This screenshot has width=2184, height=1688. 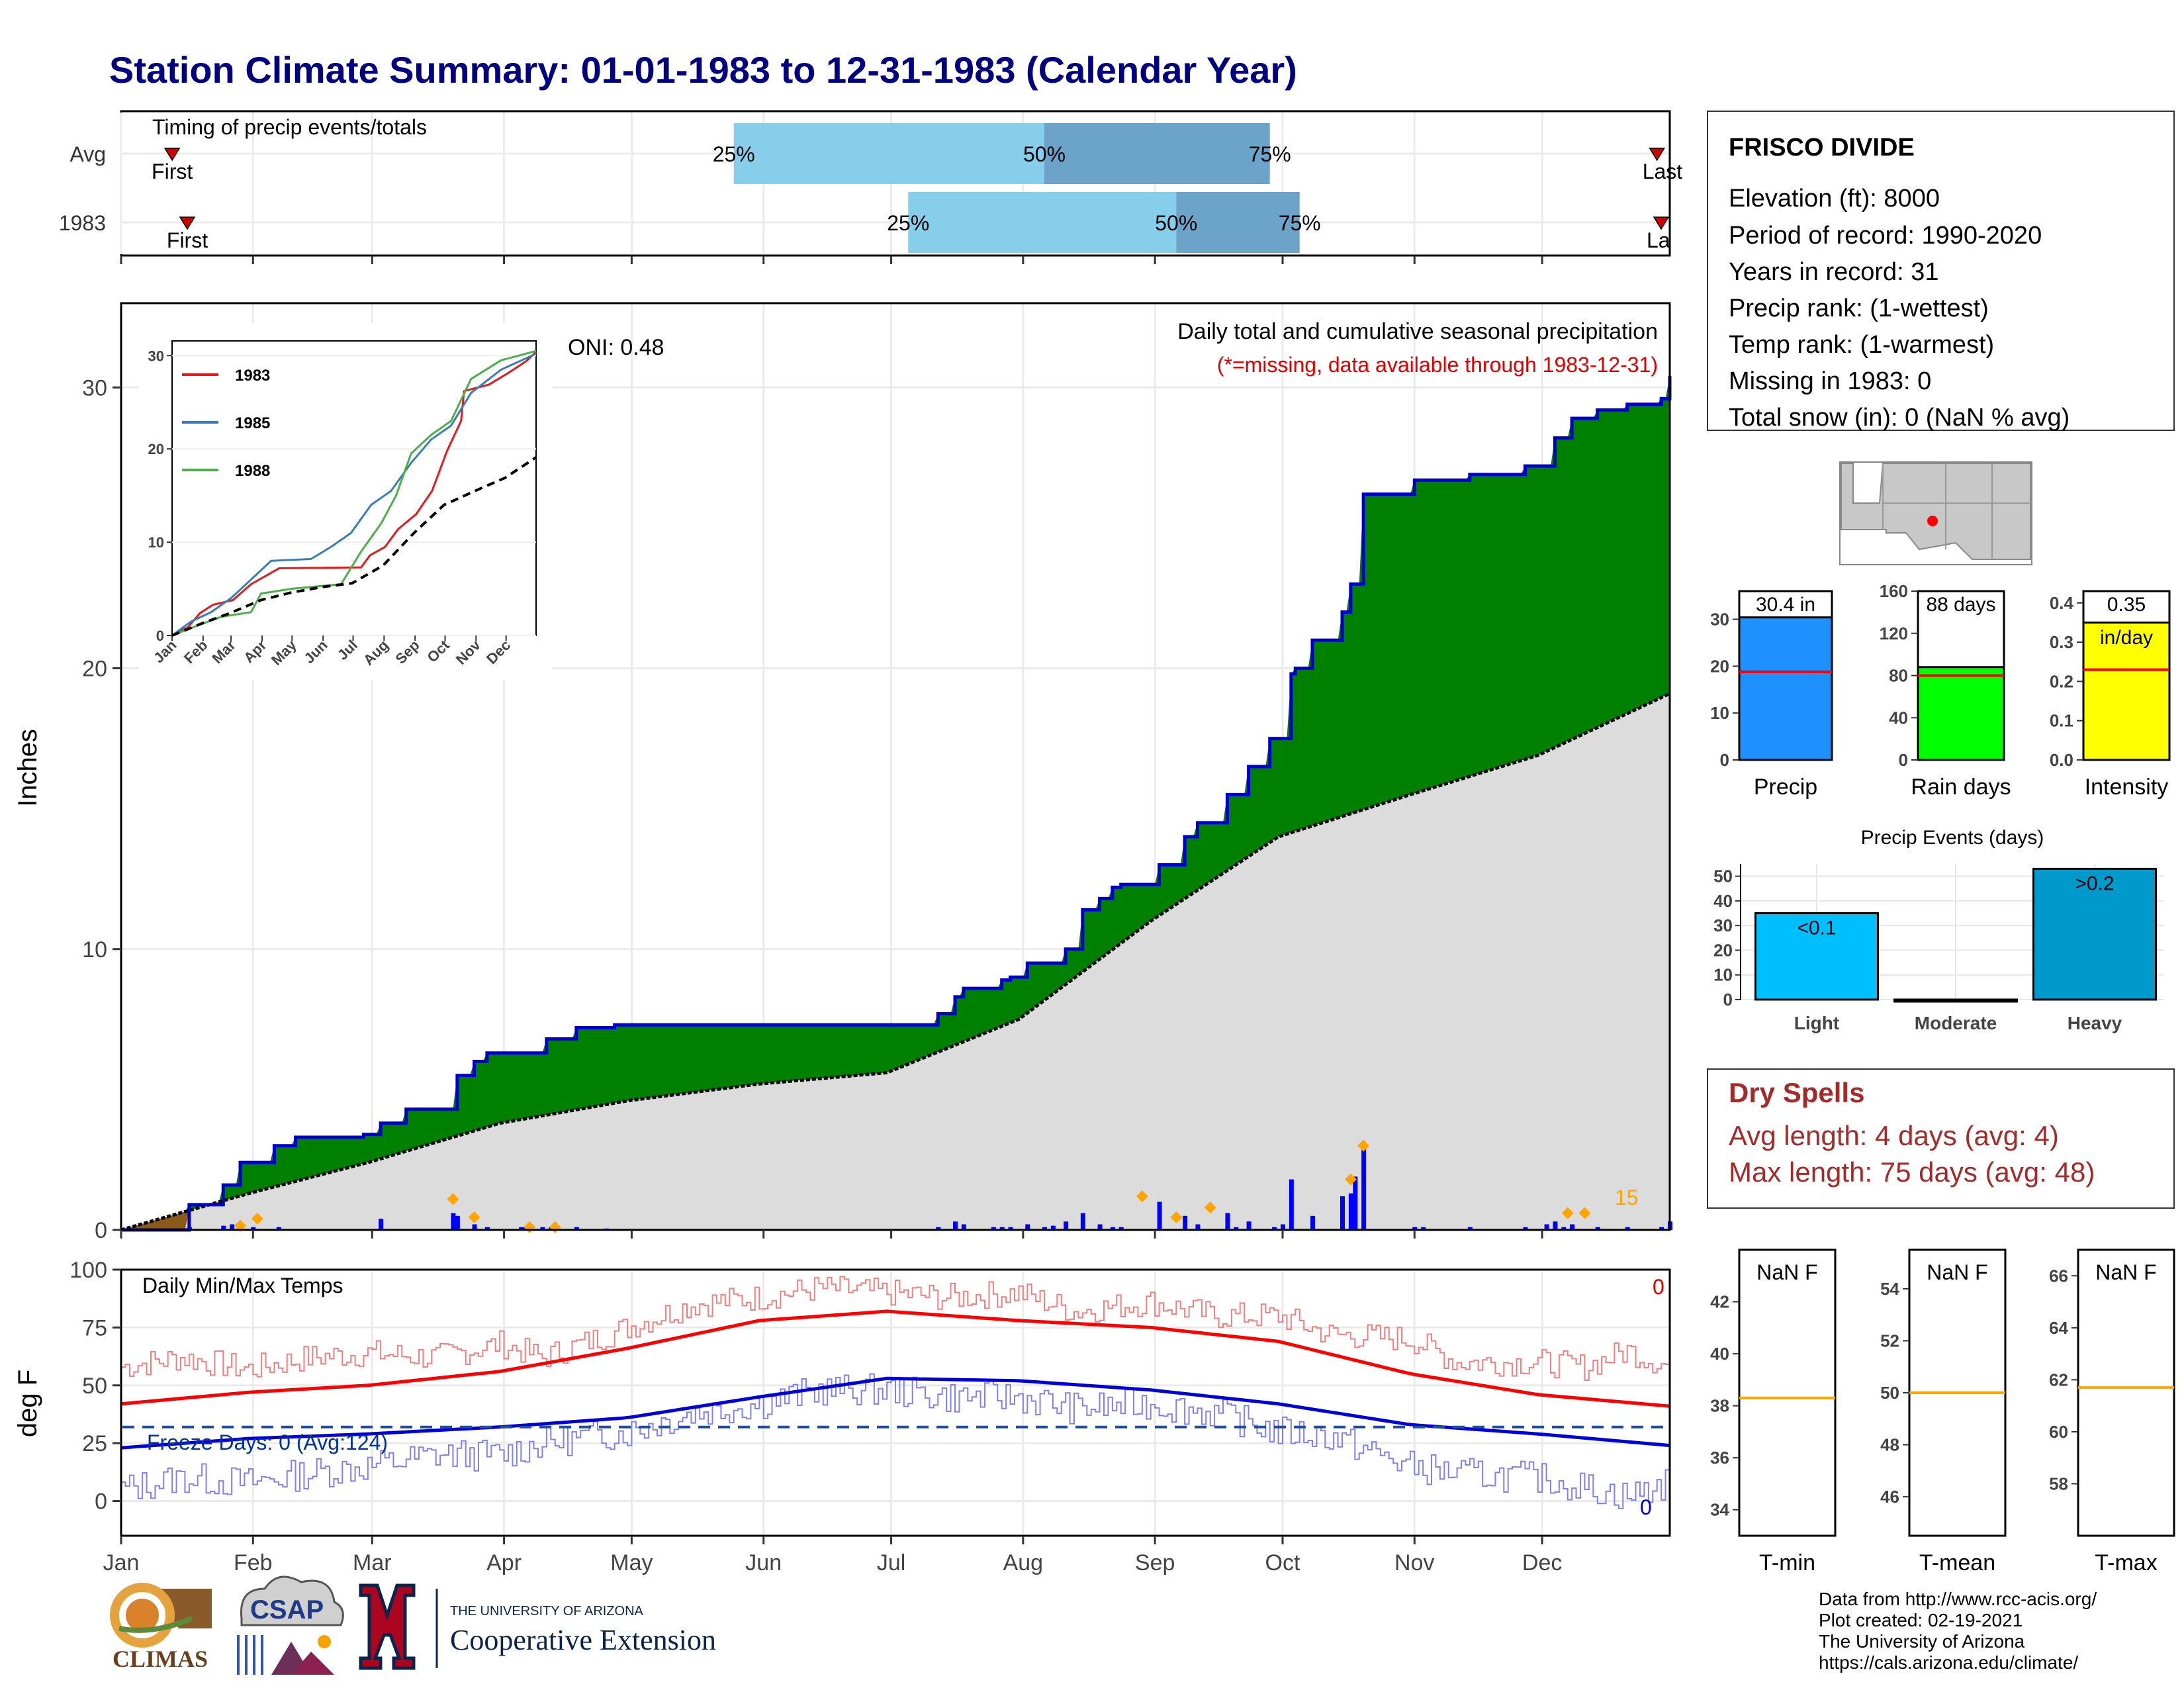 What do you see at coordinates (252, 423) in the screenshot?
I see `inset-legend-label: 1985` at bounding box center [252, 423].